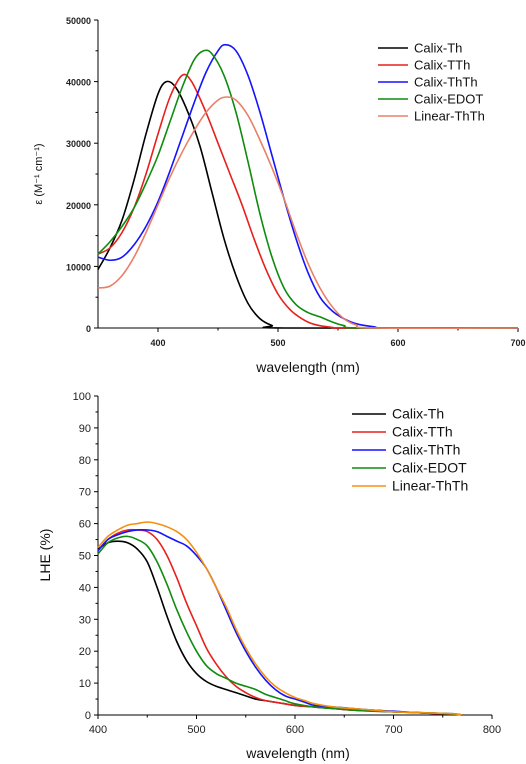 Image resolution: width=526 pixels, height=764 pixels. What do you see at coordinates (45, 555) in the screenshot?
I see `y-axis-label: LHE (%)` at bounding box center [45, 555].